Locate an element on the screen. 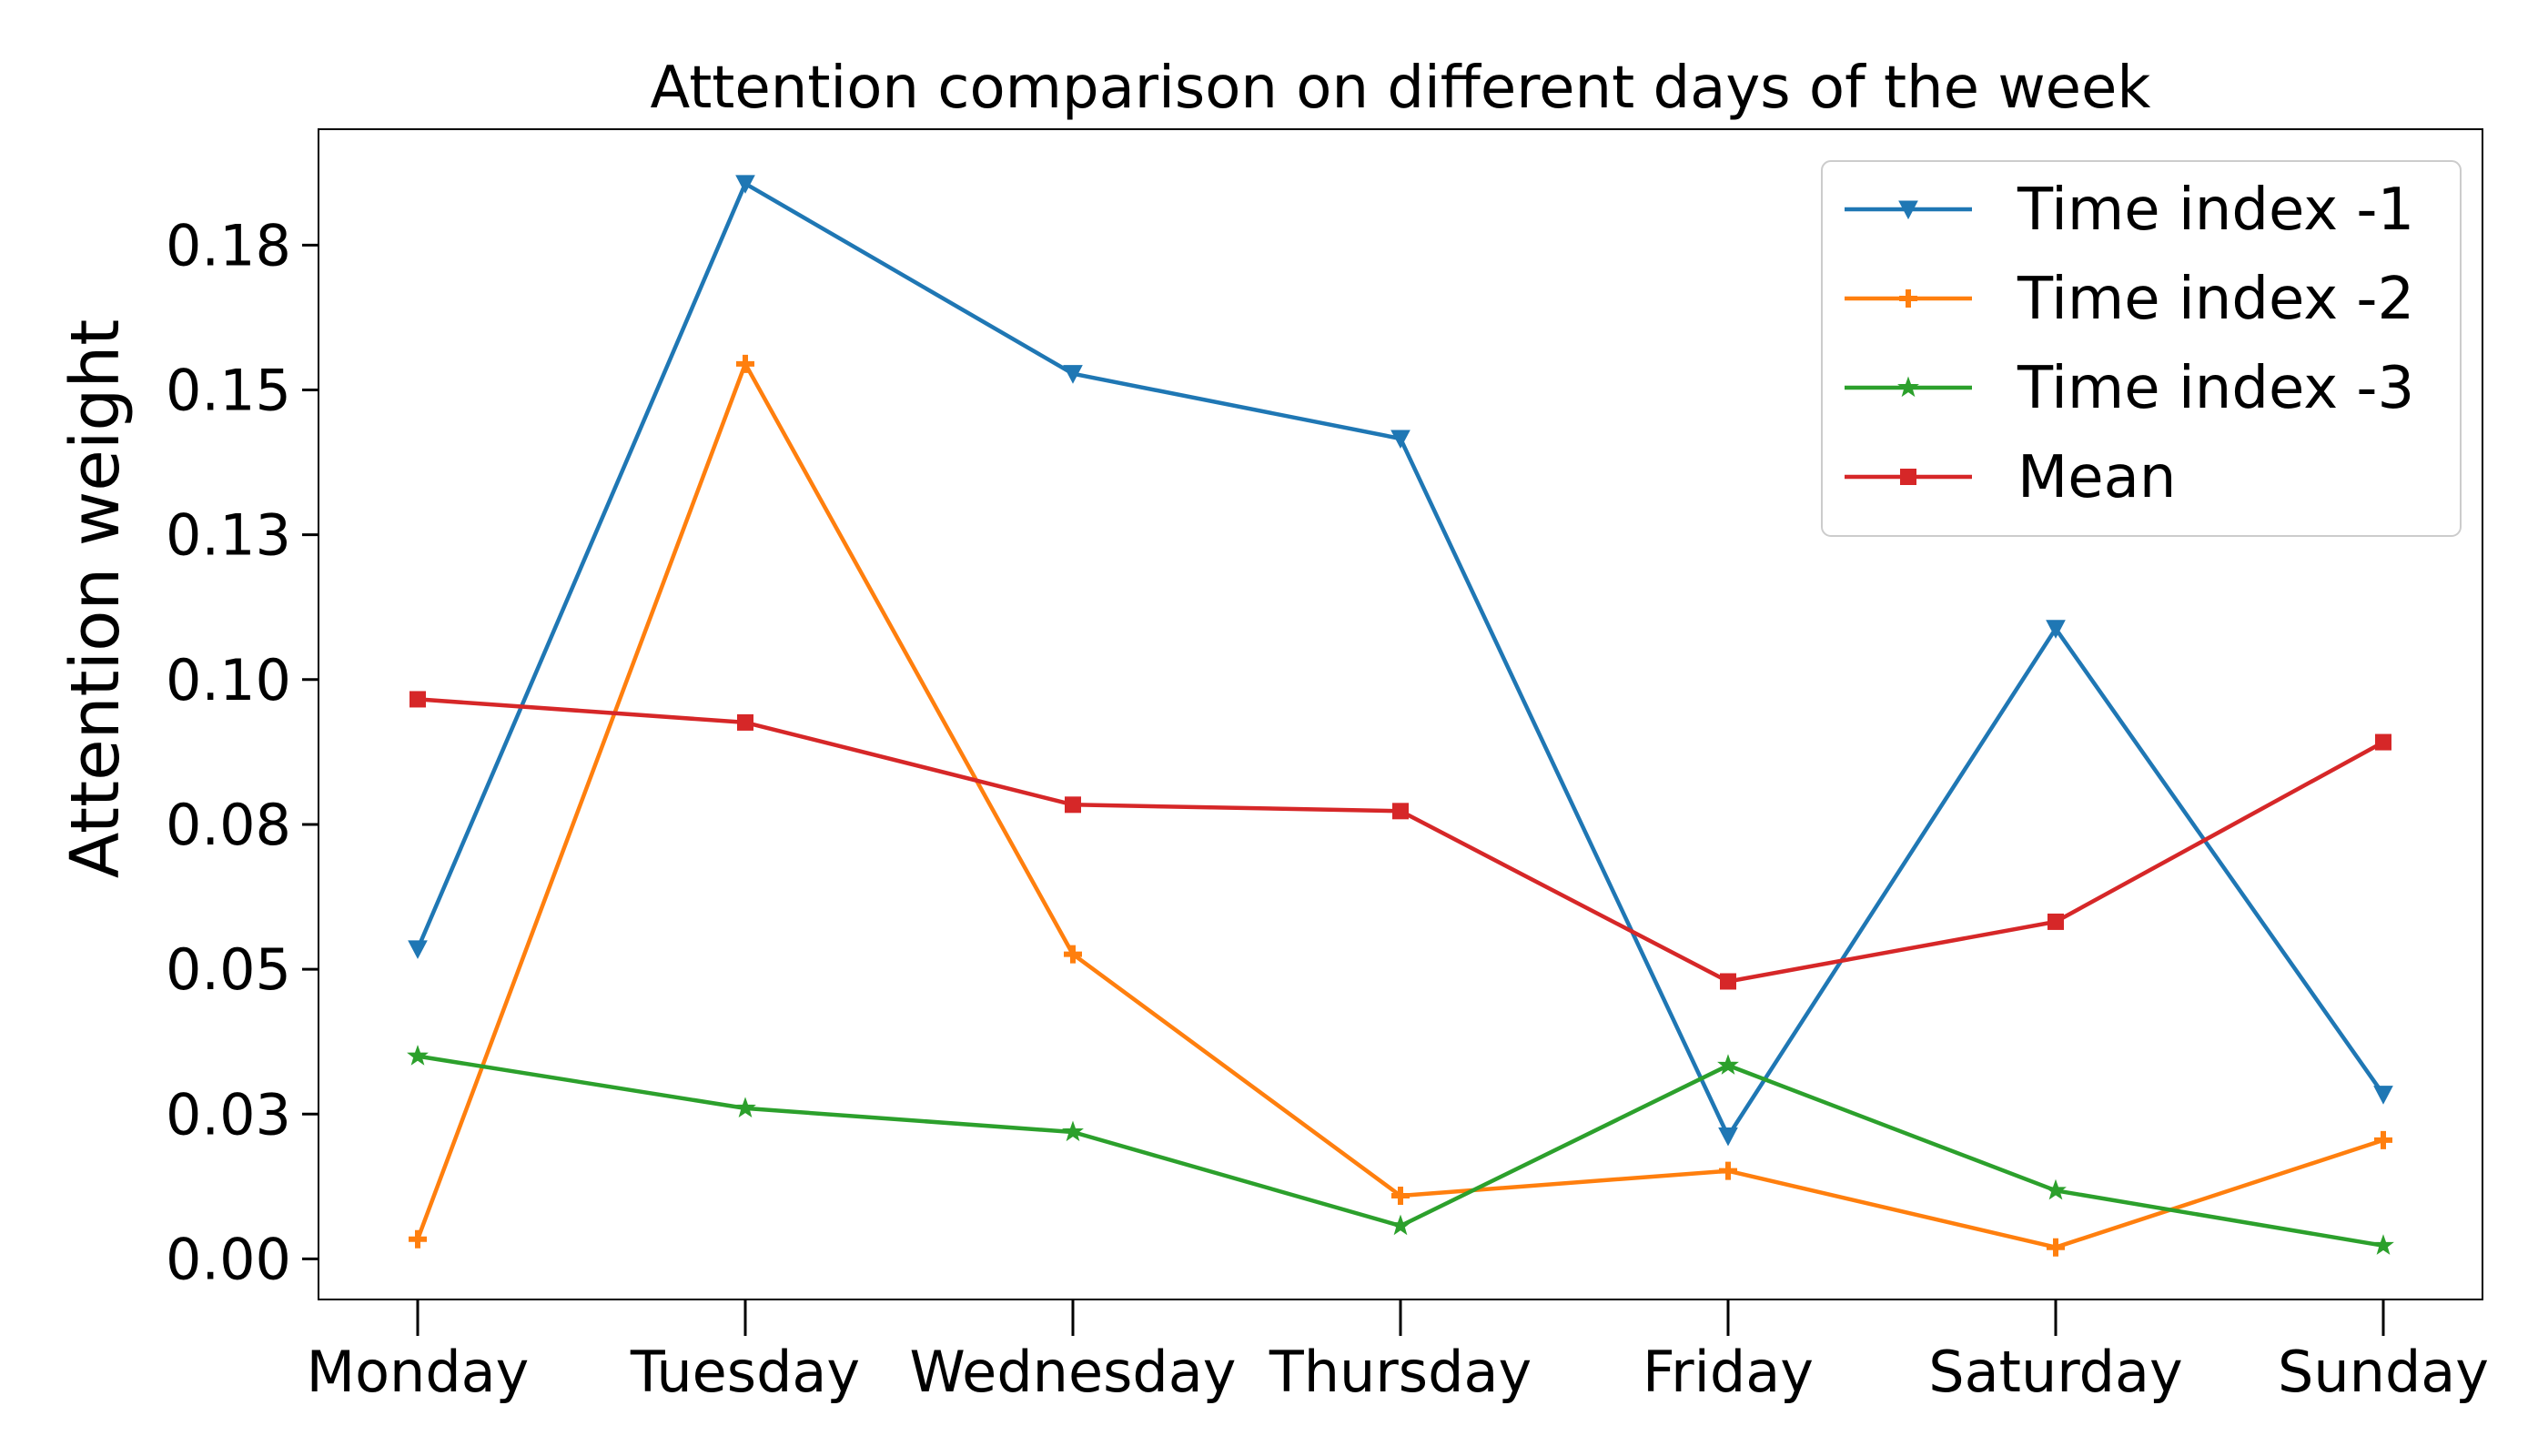 This screenshot has height=1456, width=2548. y-tick-label: 0.00 is located at coordinates (229, 1259).